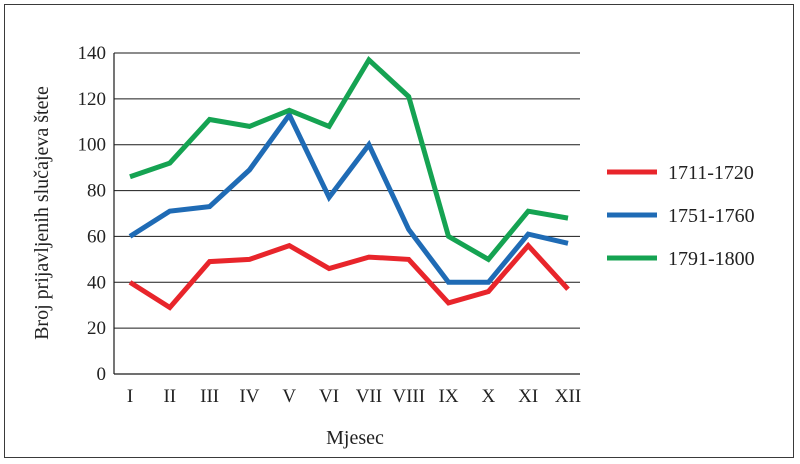 This screenshot has height=464, width=800. I want to click on x-tick-label: XII, so click(568, 396).